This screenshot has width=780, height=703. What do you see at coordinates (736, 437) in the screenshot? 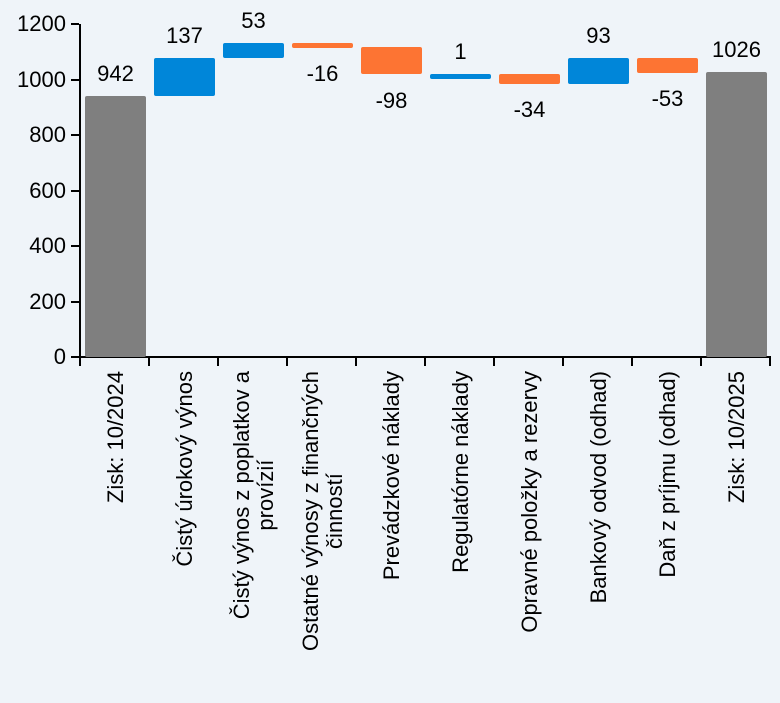
I see `category-label: Zisk: 10/2025` at bounding box center [736, 437].